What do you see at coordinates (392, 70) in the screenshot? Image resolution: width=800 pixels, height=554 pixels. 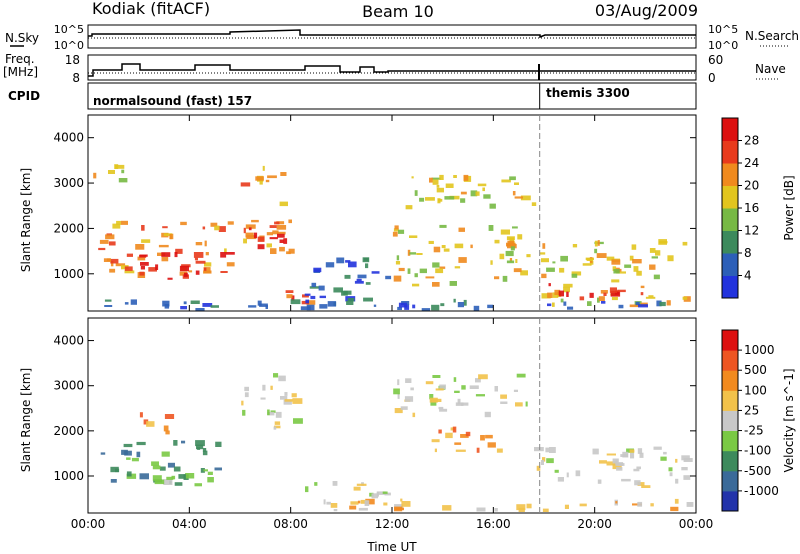 I see `frequency-trace` at bounding box center [392, 70].